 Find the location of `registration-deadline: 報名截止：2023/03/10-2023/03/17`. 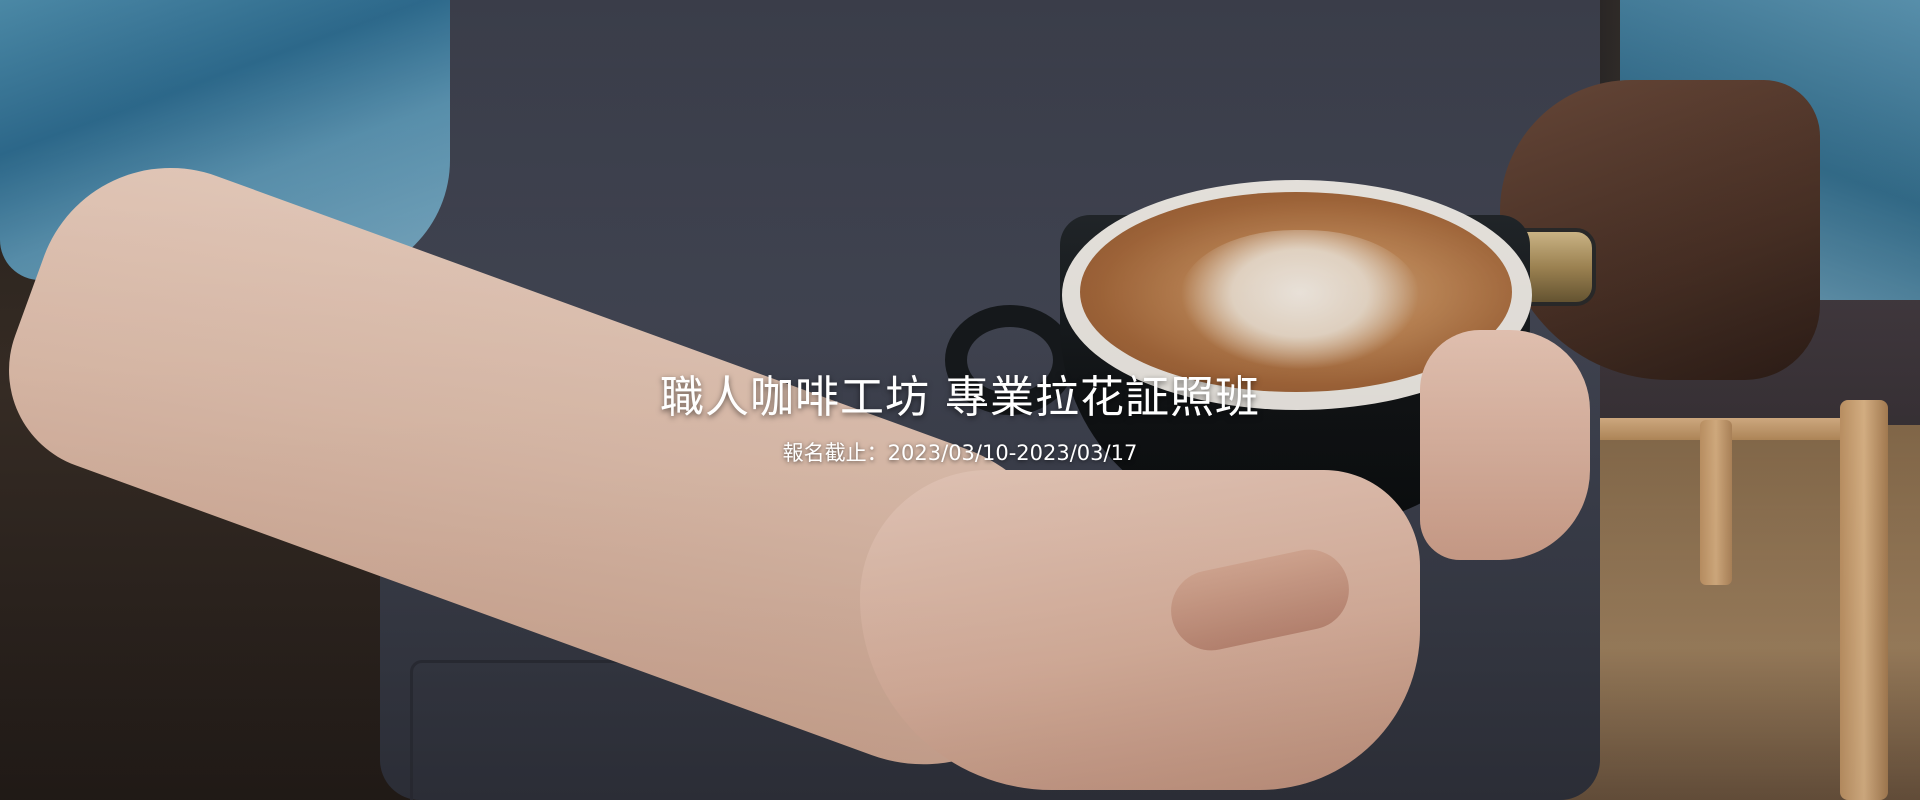

registration-deadline: 報名截止：2023/03/10-2023/03/17 is located at coordinates (960, 453).